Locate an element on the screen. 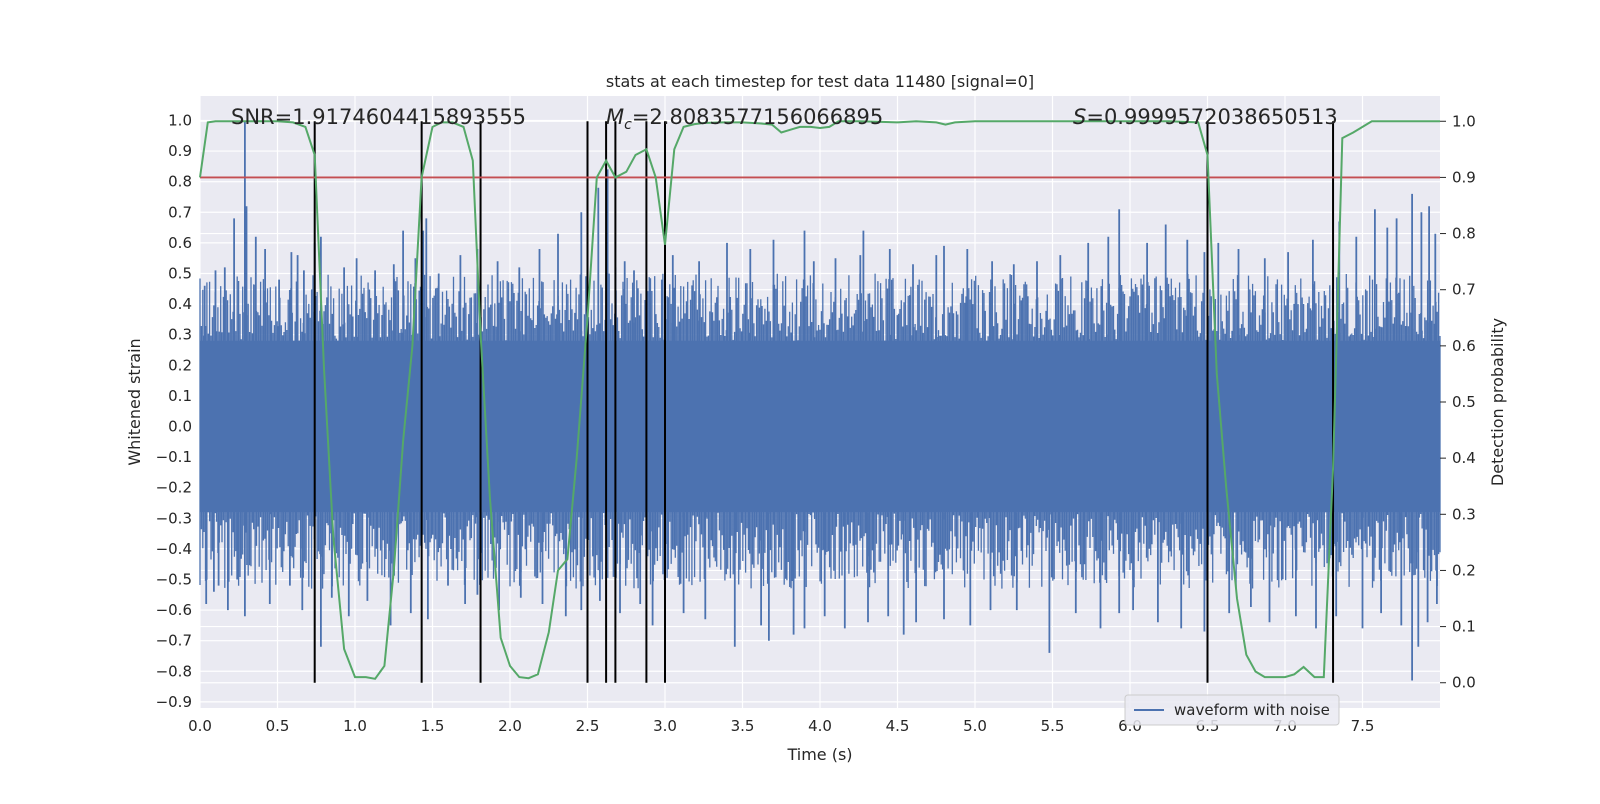 This screenshot has height=804, width=1600. y-right-tick-label: 1.0 is located at coordinates (1464, 121).